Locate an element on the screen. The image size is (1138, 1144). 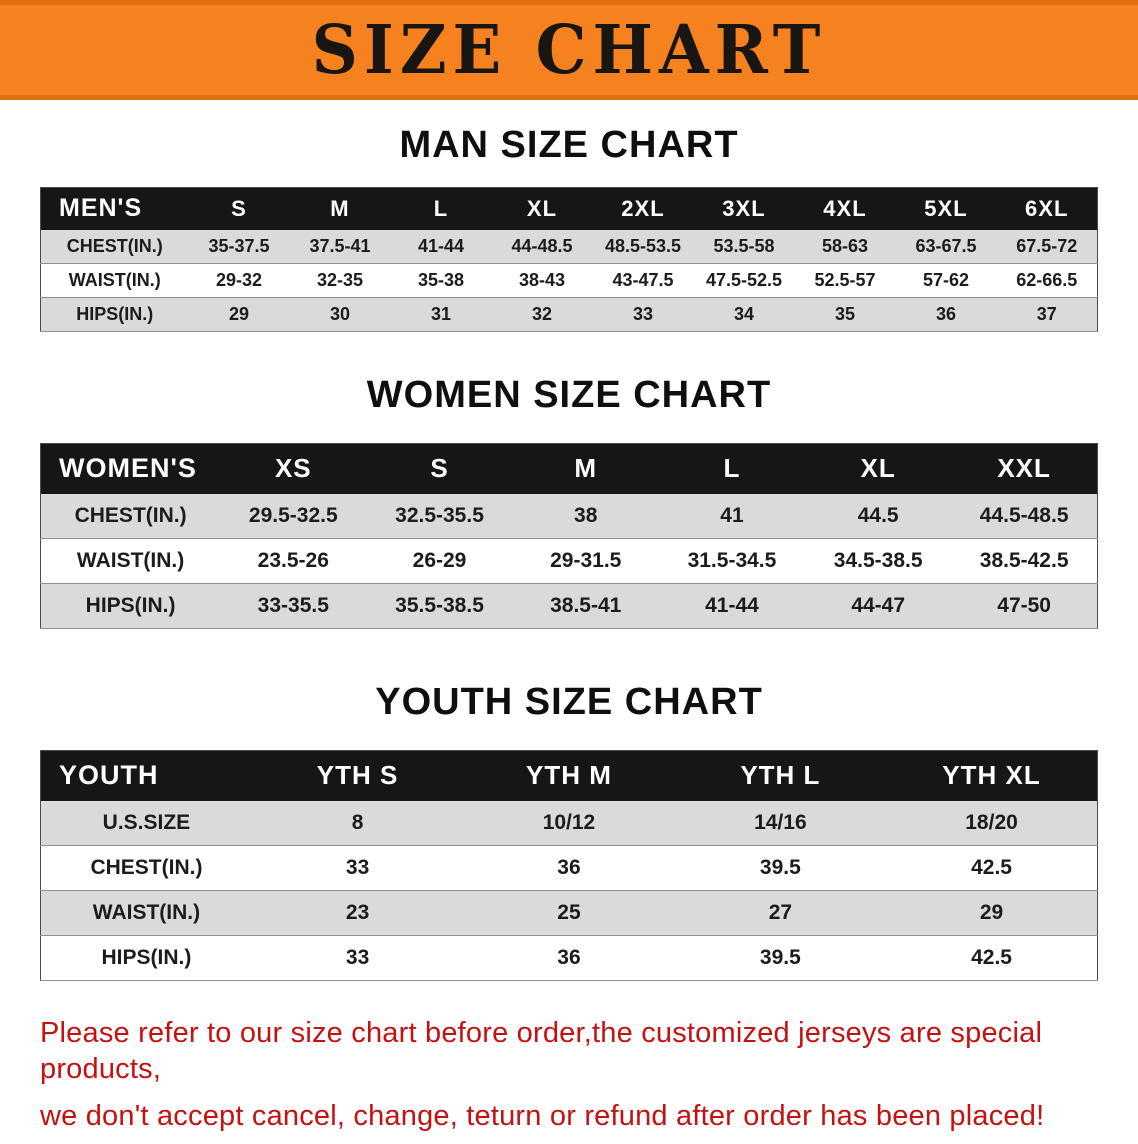
size-value-cell: 57-62 is located at coordinates (945, 280).